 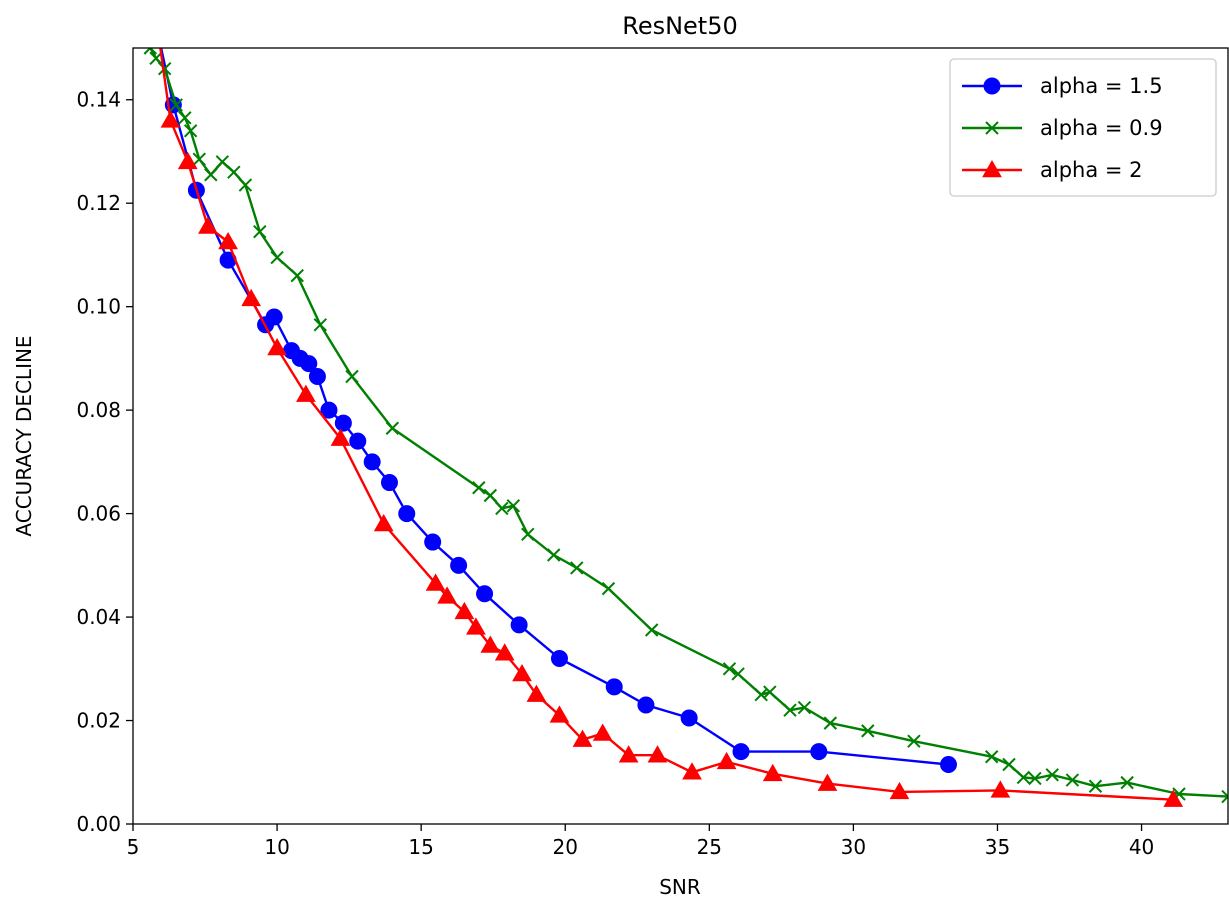 What do you see at coordinates (98, 824) in the screenshot?
I see `y-tick-label: 0.00` at bounding box center [98, 824].